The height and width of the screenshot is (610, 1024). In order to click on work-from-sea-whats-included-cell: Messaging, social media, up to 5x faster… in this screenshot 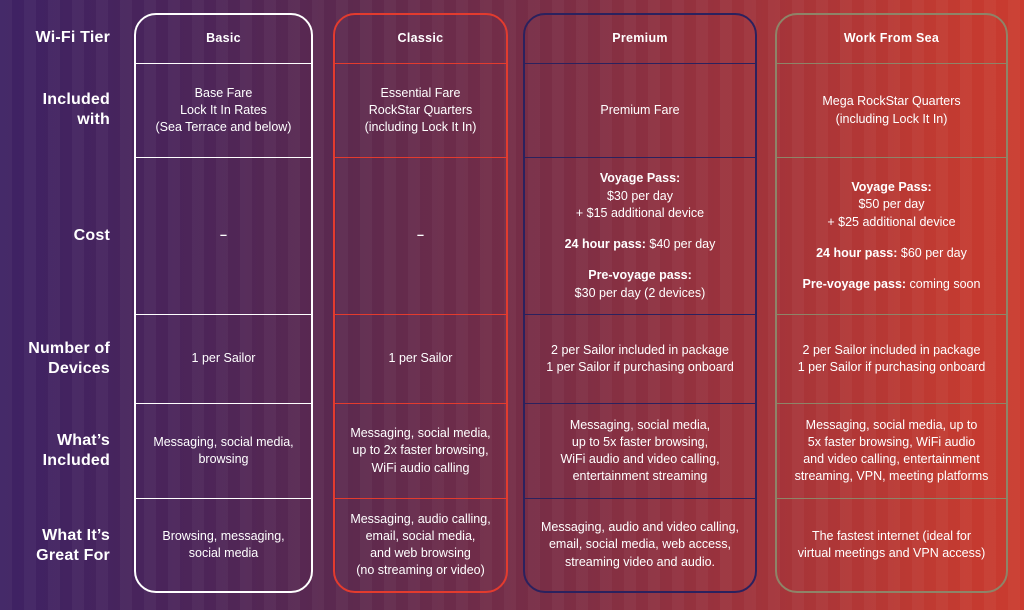, I will do `click(891, 450)`.